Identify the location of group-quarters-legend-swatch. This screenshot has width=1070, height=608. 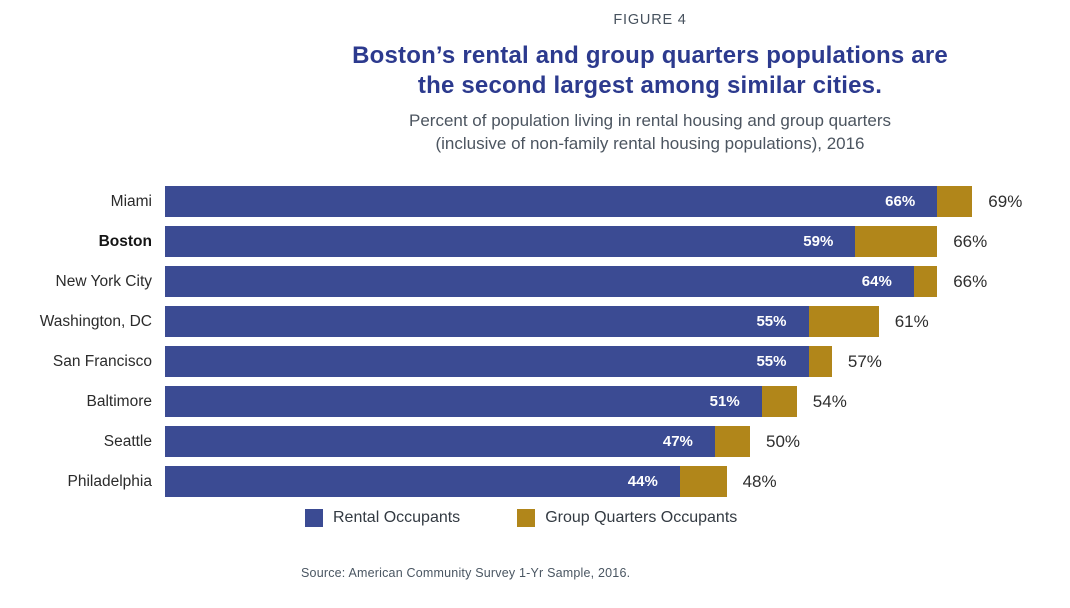
(526, 518).